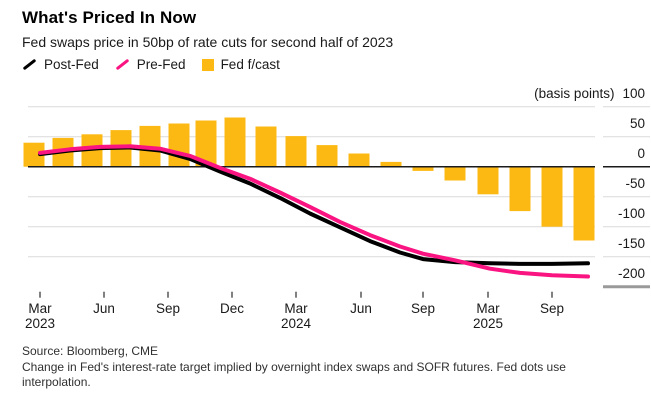 This screenshot has height=414, width=651. I want to click on legend-item-fed-fcast: Fed f/cast, so click(240, 64).